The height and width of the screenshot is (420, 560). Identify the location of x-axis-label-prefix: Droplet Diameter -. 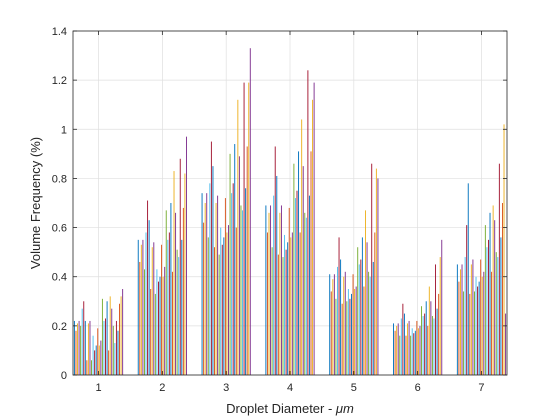
(281, 408).